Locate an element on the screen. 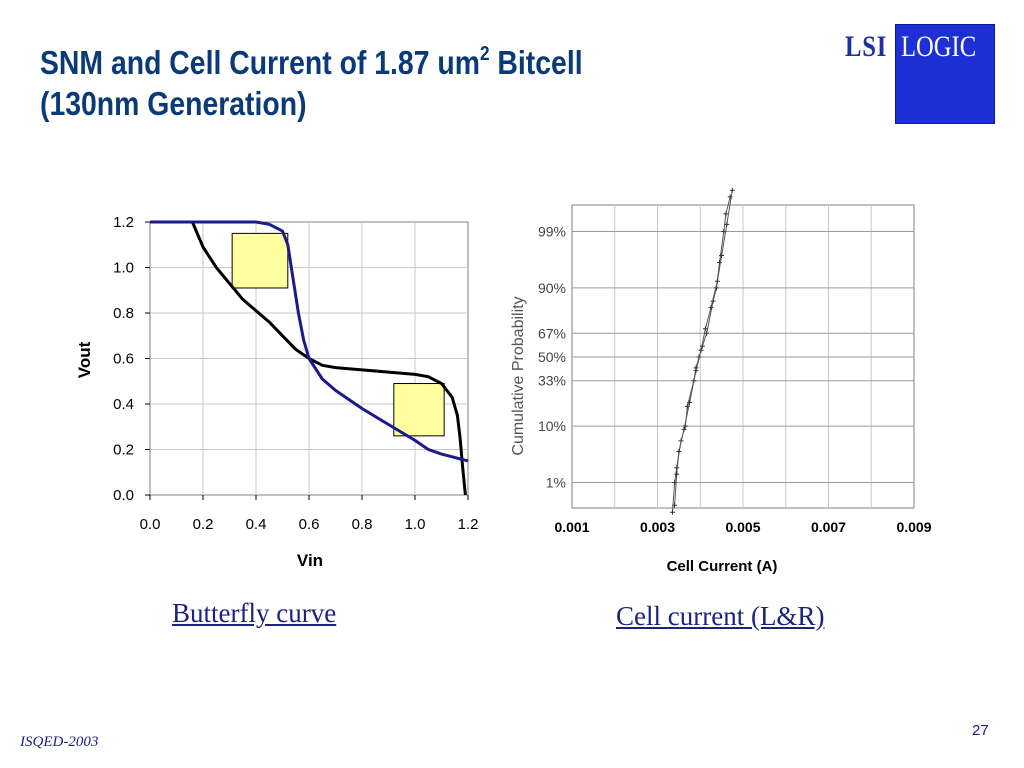  cell-current-y-tick-label: 1% is located at coordinates (556, 483).